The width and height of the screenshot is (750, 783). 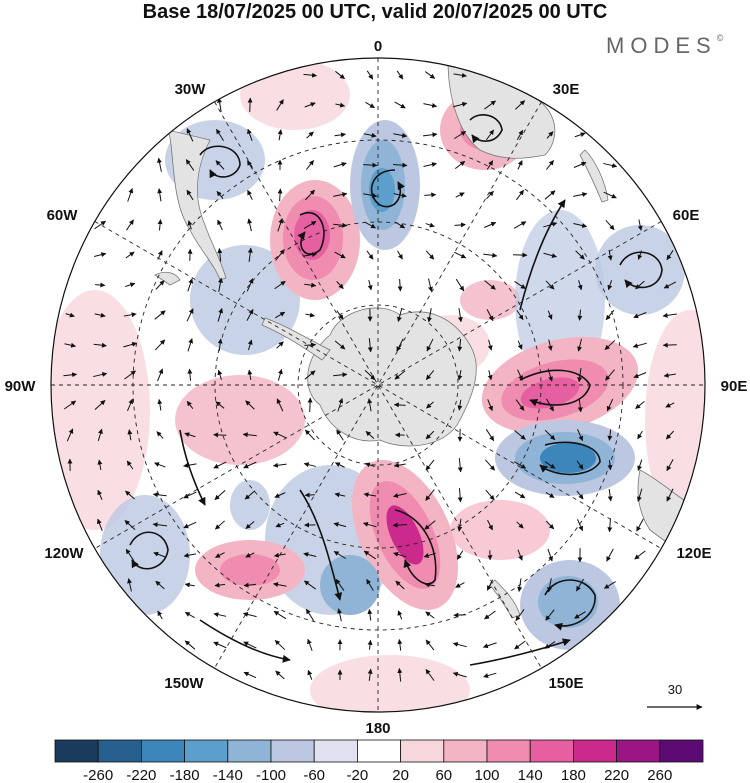 I want to click on brand-logo: MODES©, so click(x=664, y=46).